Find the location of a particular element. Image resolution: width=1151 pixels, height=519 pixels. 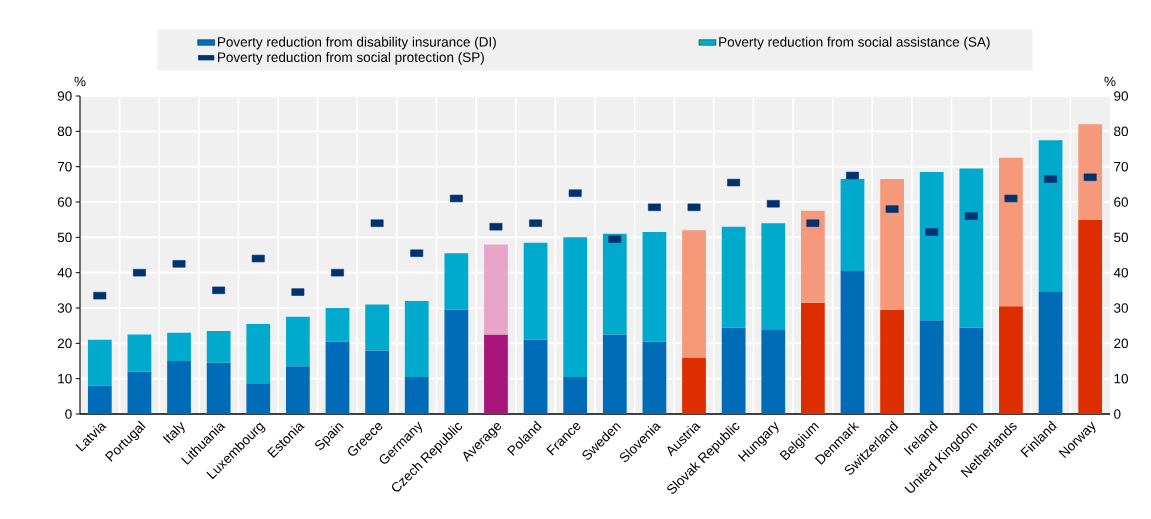

y-tick-label: 90 is located at coordinates (64, 96).